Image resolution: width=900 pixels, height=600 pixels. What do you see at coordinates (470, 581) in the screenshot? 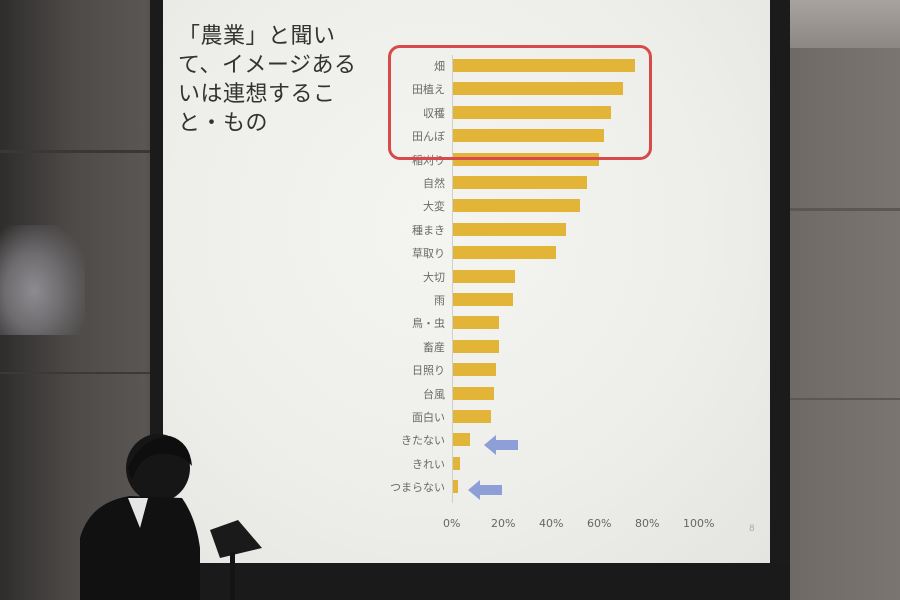
I see `screen-bottom-shadow` at bounding box center [470, 581].